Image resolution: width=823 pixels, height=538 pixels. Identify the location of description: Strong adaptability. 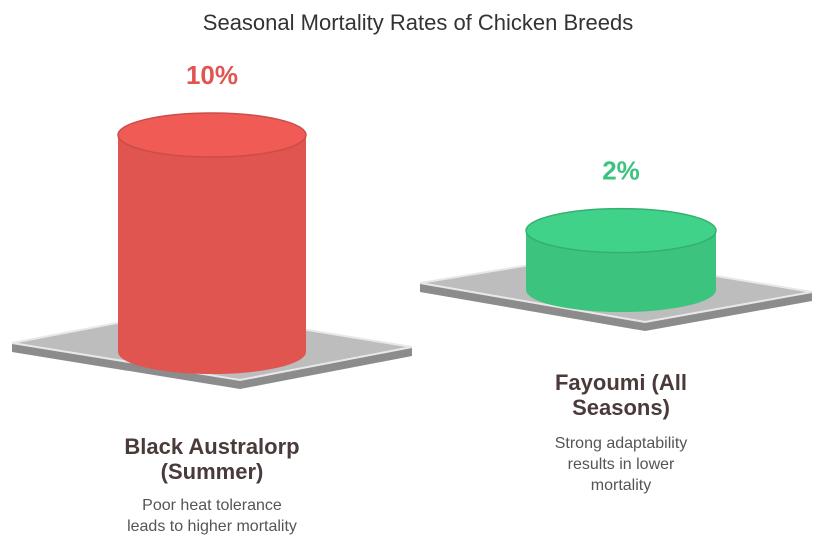
(621, 443).